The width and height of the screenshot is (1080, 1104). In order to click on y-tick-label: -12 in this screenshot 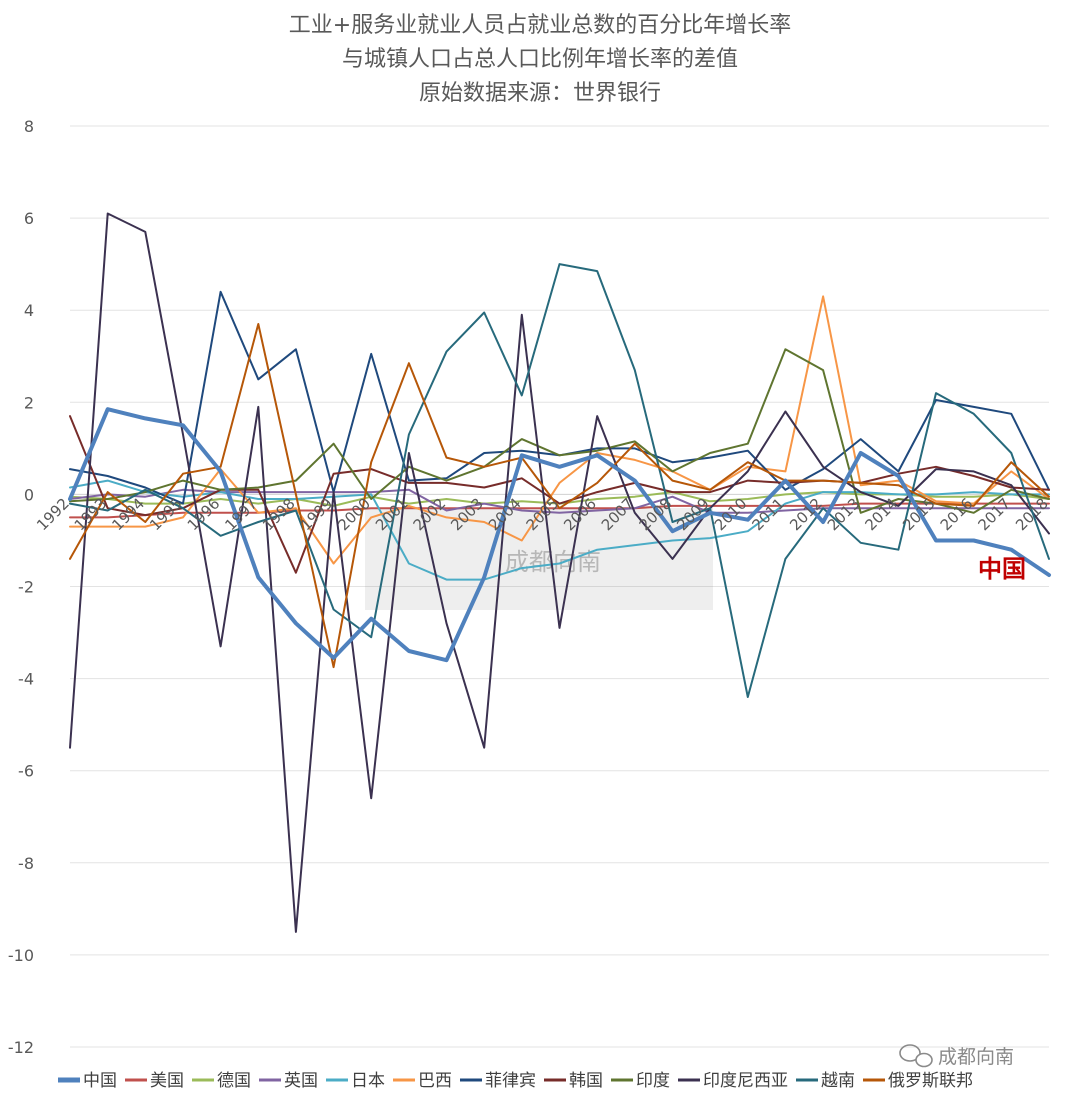, I will do `click(21, 1047)`.